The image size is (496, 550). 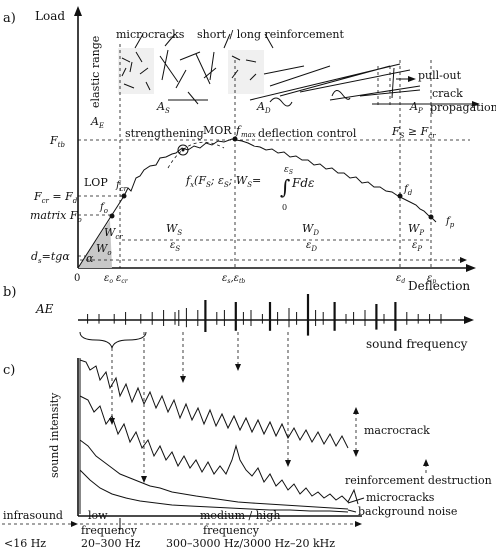 I want to click on frequency-high-label: frequency, so click(x=231, y=530).